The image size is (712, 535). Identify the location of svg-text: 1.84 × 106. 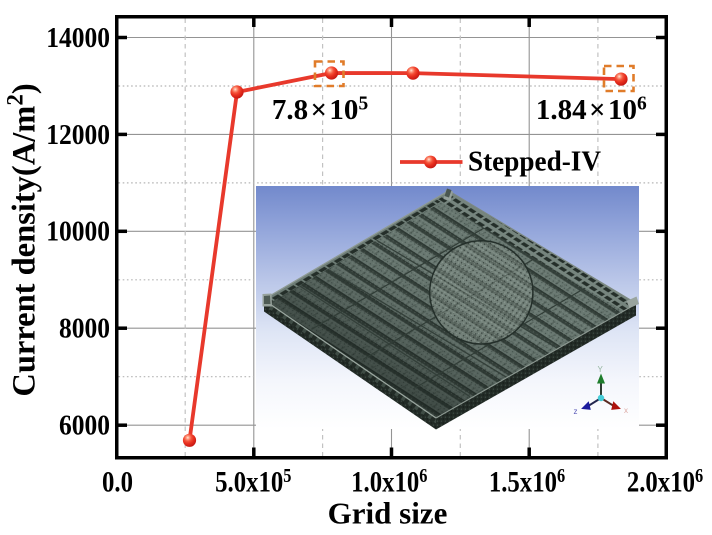
(591, 110).